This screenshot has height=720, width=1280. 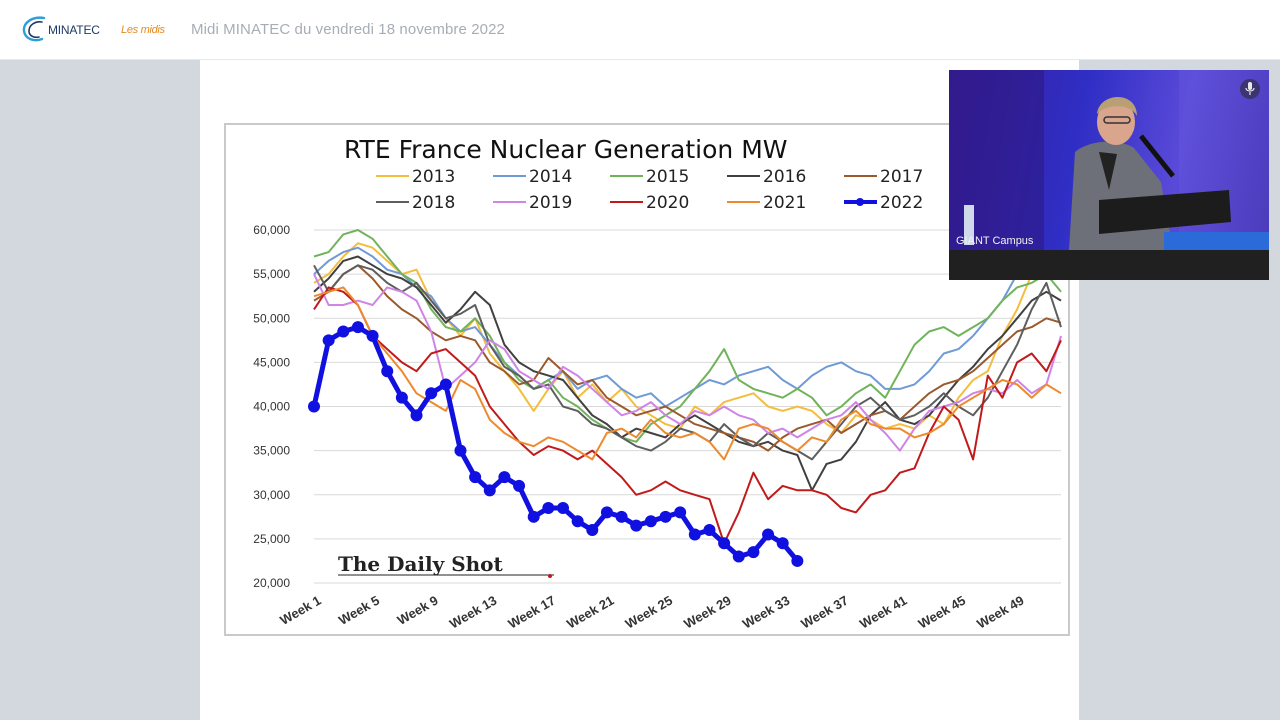 I want to click on legend-label-2017: 2017, so click(x=901, y=177).